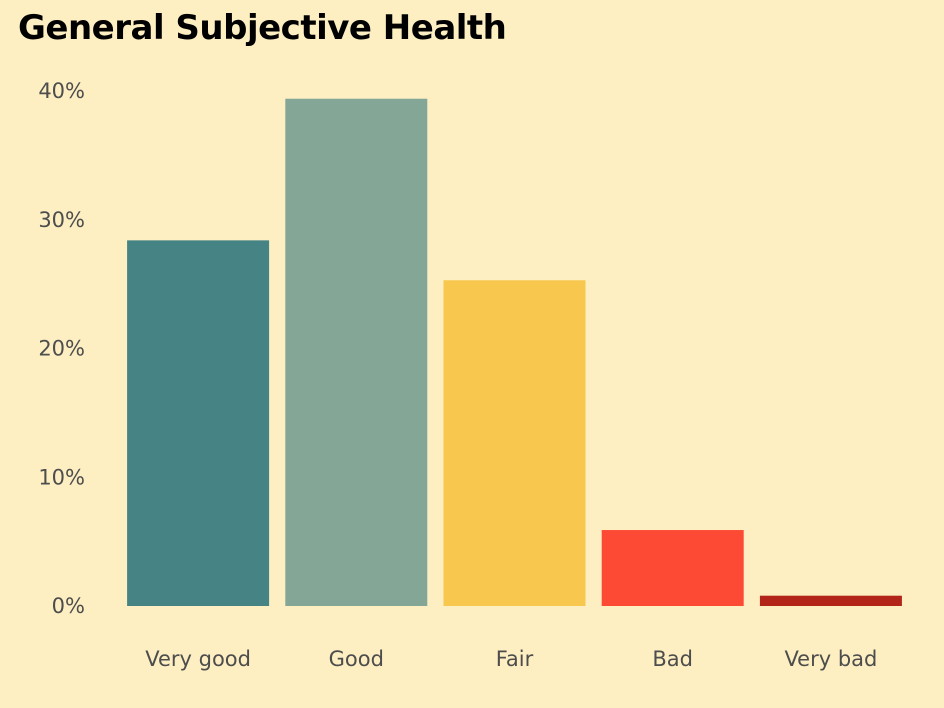 This screenshot has height=708, width=944. Describe the element at coordinates (61, 220) in the screenshot. I see `y-tick-label: 30%` at that location.